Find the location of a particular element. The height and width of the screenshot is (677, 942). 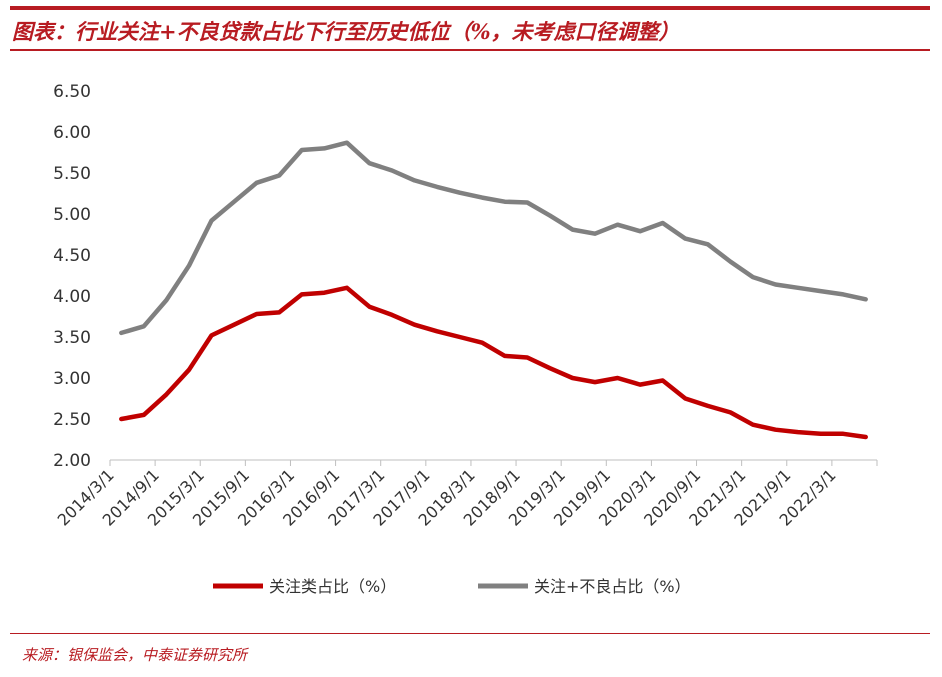

footer-rule is located at coordinates (470, 633).